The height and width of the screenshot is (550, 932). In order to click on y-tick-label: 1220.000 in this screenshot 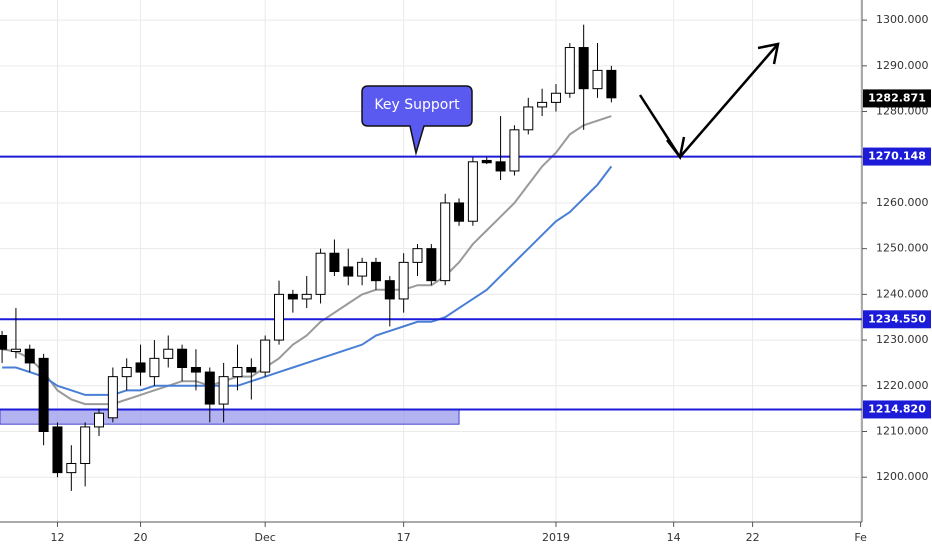, I will do `click(902, 385)`.